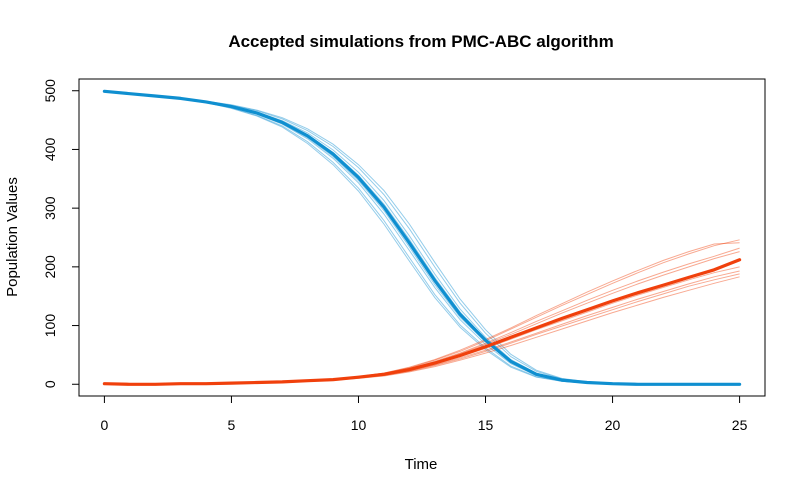  I want to click on y-tick-label: 100, so click(50, 326).